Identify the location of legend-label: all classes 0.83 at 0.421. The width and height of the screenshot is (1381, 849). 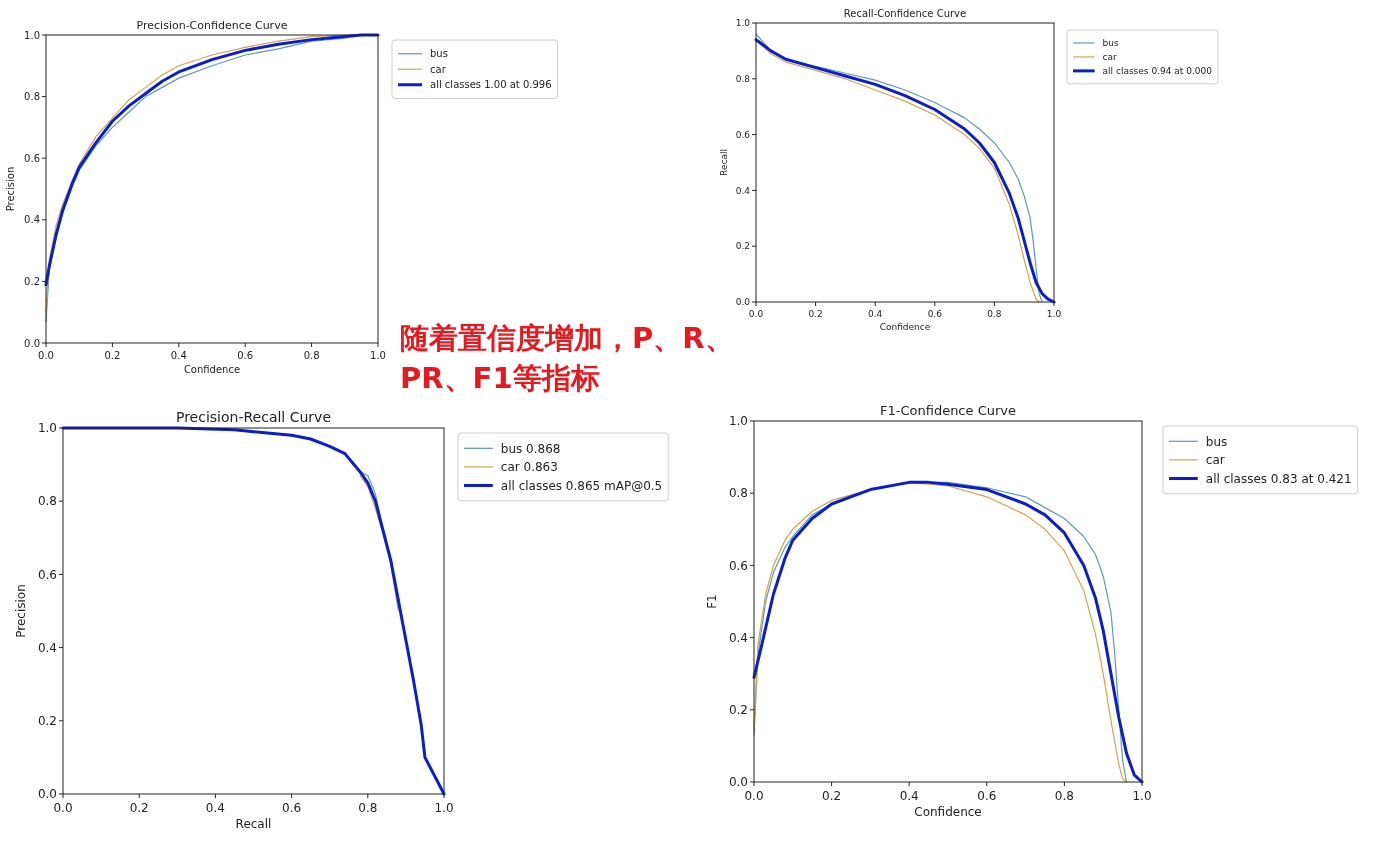
(1278, 478).